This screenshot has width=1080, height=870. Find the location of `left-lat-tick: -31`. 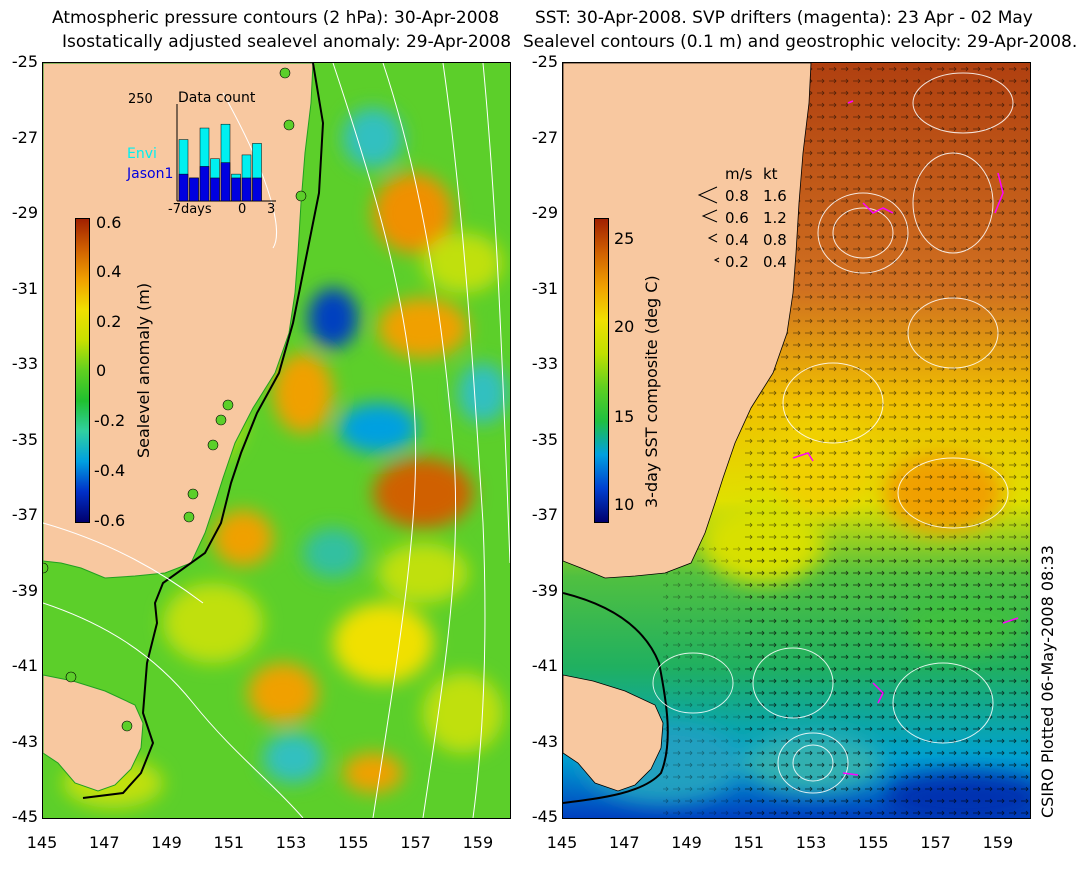

left-lat-tick: -31 is located at coordinates (24, 288).